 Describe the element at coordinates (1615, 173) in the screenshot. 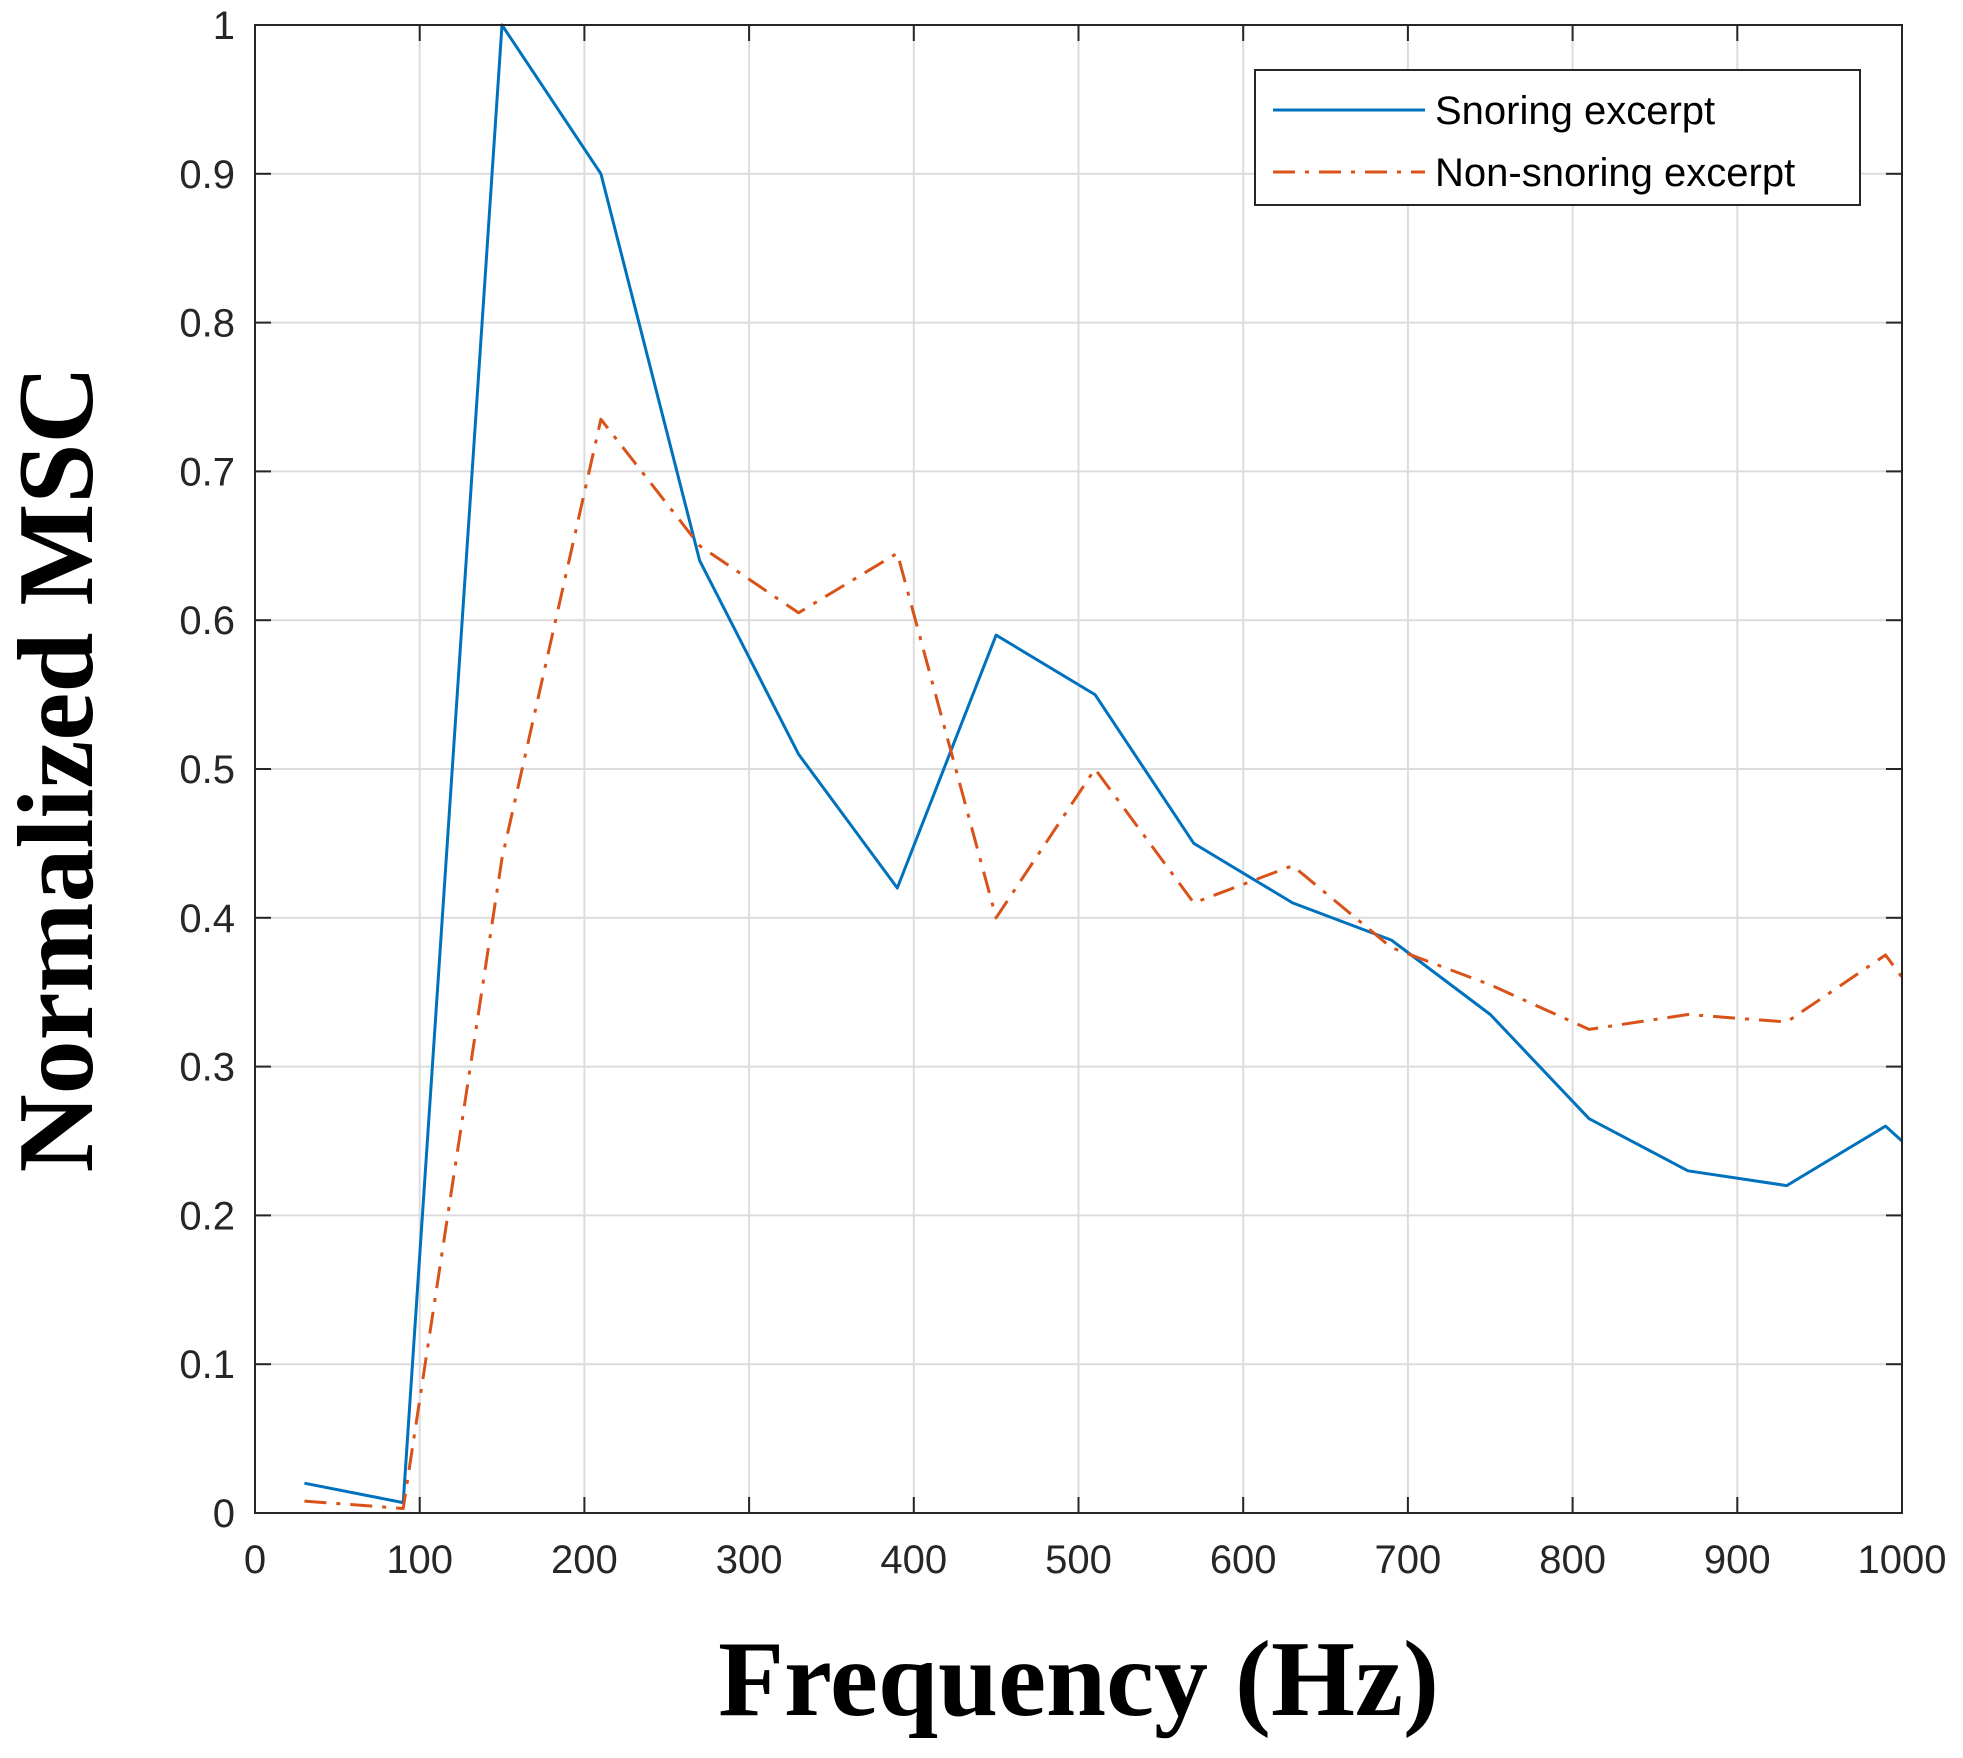

I see `legend-label-non-snoring: Non-snoring excerpt` at that location.